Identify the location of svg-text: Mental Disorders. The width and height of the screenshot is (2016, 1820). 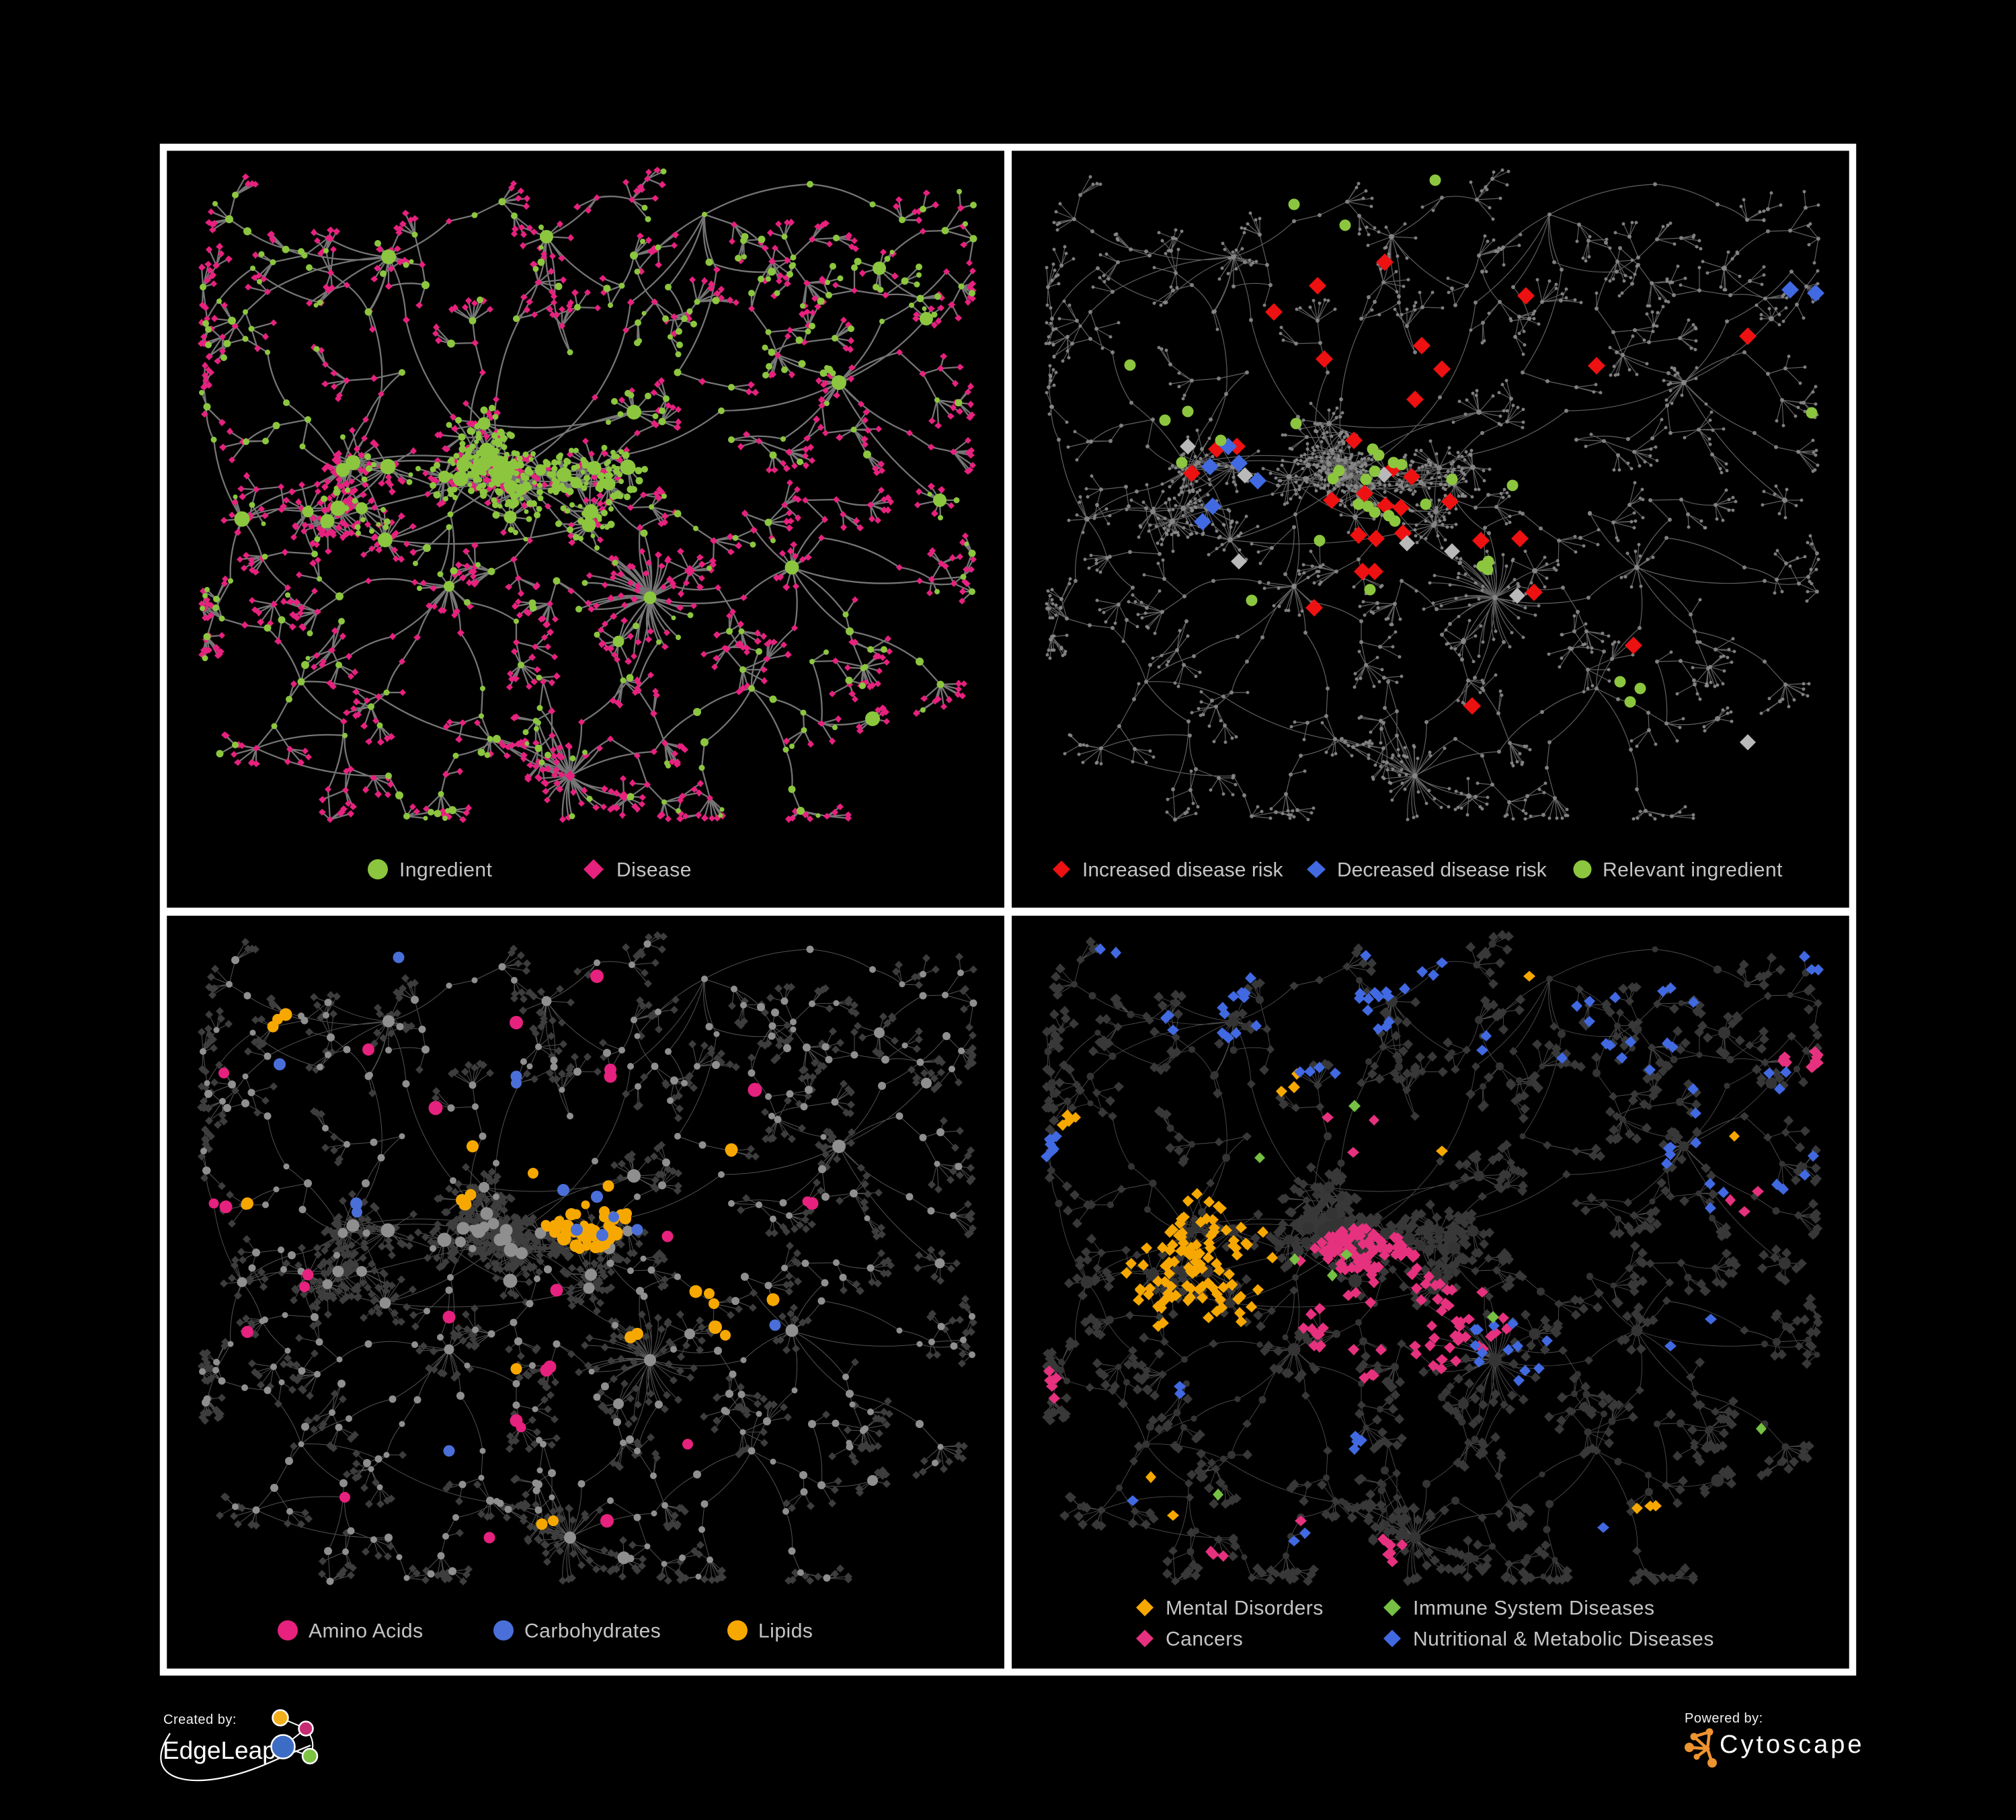
(1245, 1608).